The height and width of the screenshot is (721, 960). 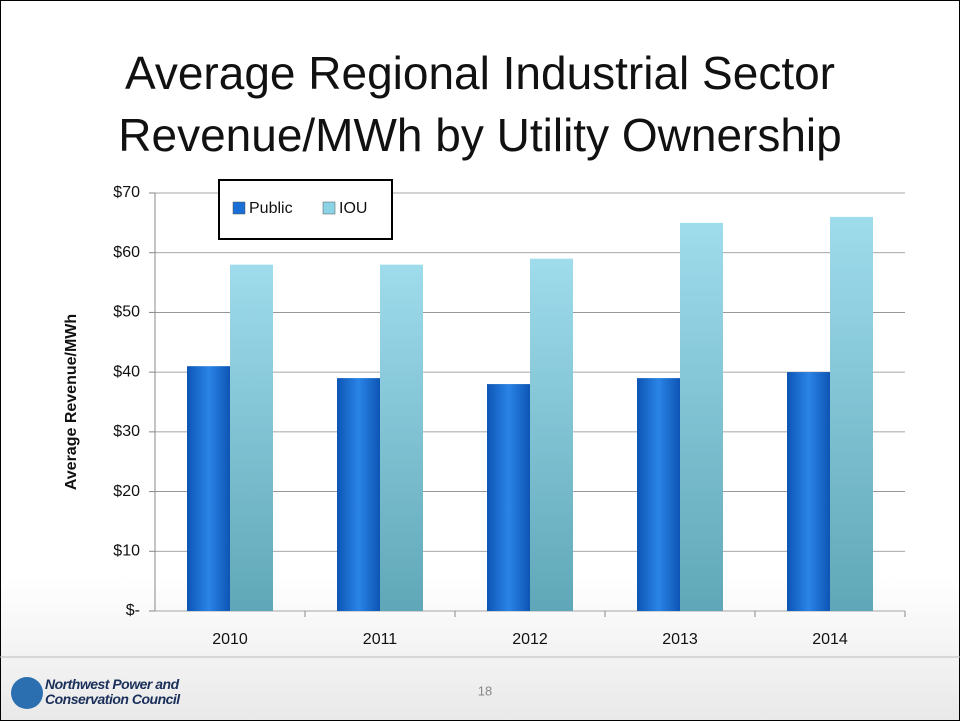 I want to click on x-tick-label: 2014, so click(x=830, y=639).